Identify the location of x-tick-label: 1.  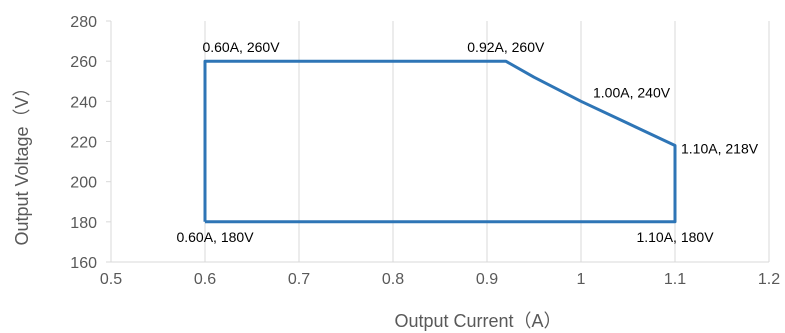
(581, 279).